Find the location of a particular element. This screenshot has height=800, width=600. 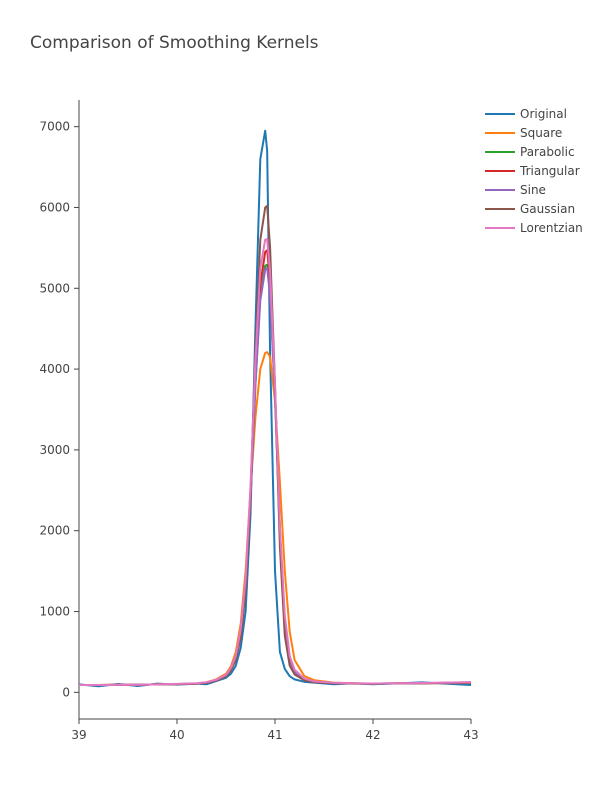

x-tick-label: 39 is located at coordinates (78, 735).